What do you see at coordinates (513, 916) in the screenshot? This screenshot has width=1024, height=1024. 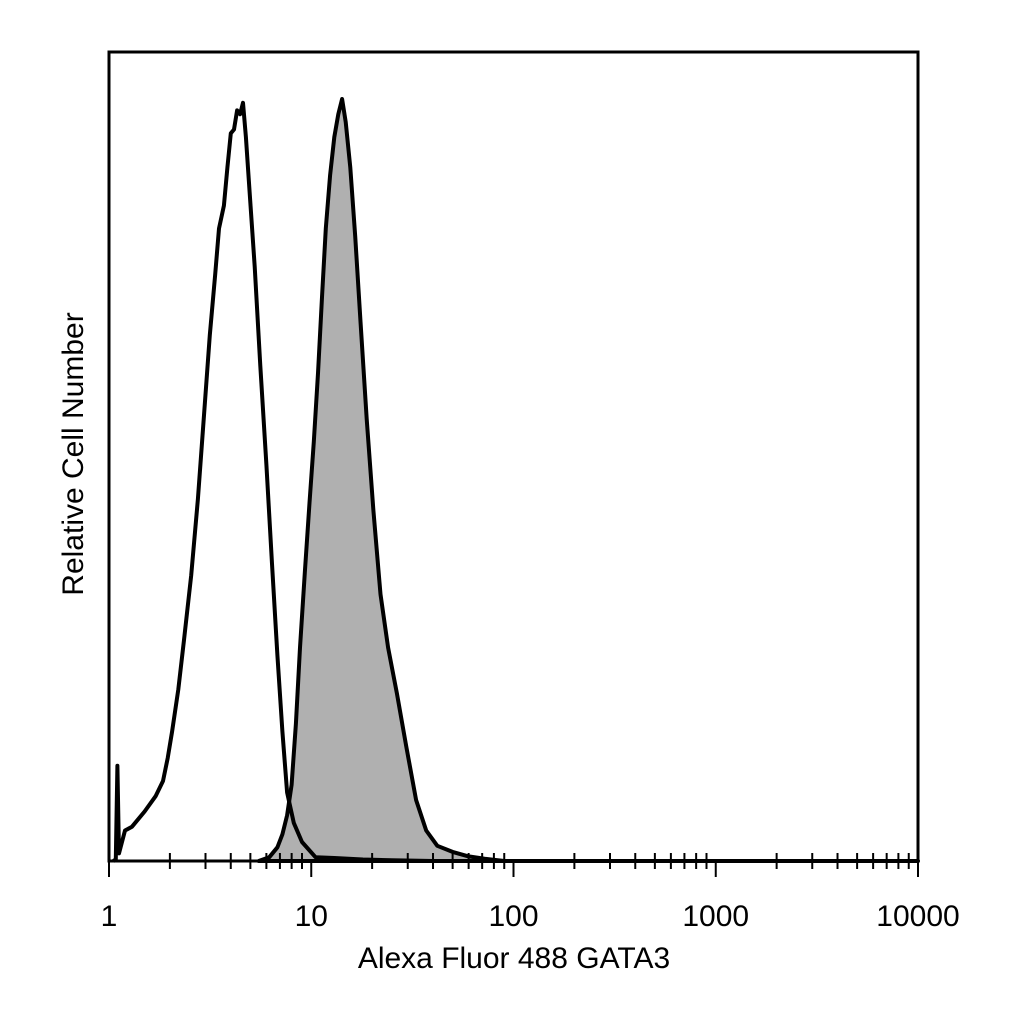 I see `x-tick-label: 100` at bounding box center [513, 916].